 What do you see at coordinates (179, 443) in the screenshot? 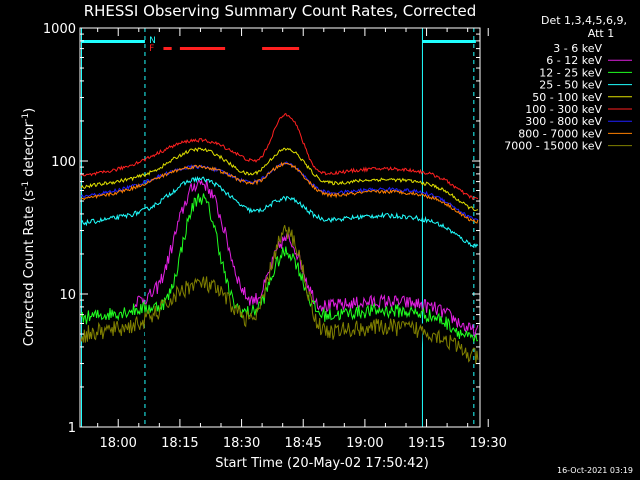
I see `x-tick-label-1: 18:15` at bounding box center [179, 443].